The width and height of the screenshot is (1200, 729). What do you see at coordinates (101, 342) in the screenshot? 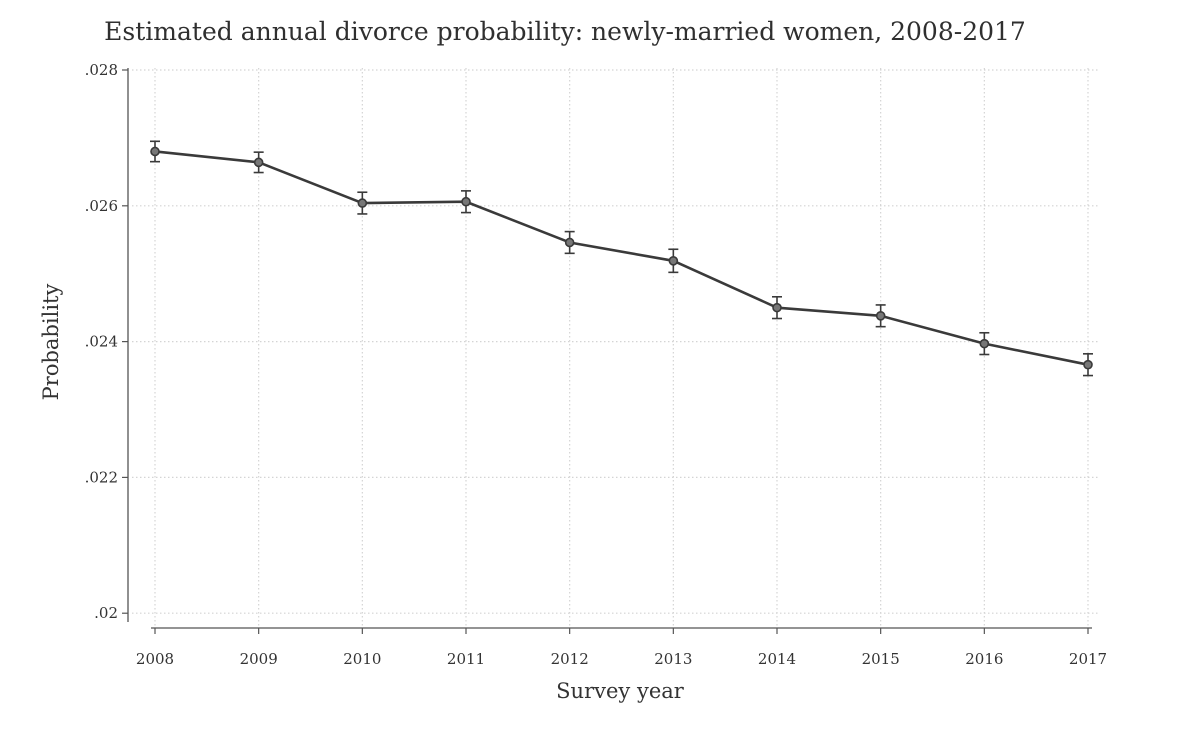
I see `y-tick-label: .024` at bounding box center [101, 342].